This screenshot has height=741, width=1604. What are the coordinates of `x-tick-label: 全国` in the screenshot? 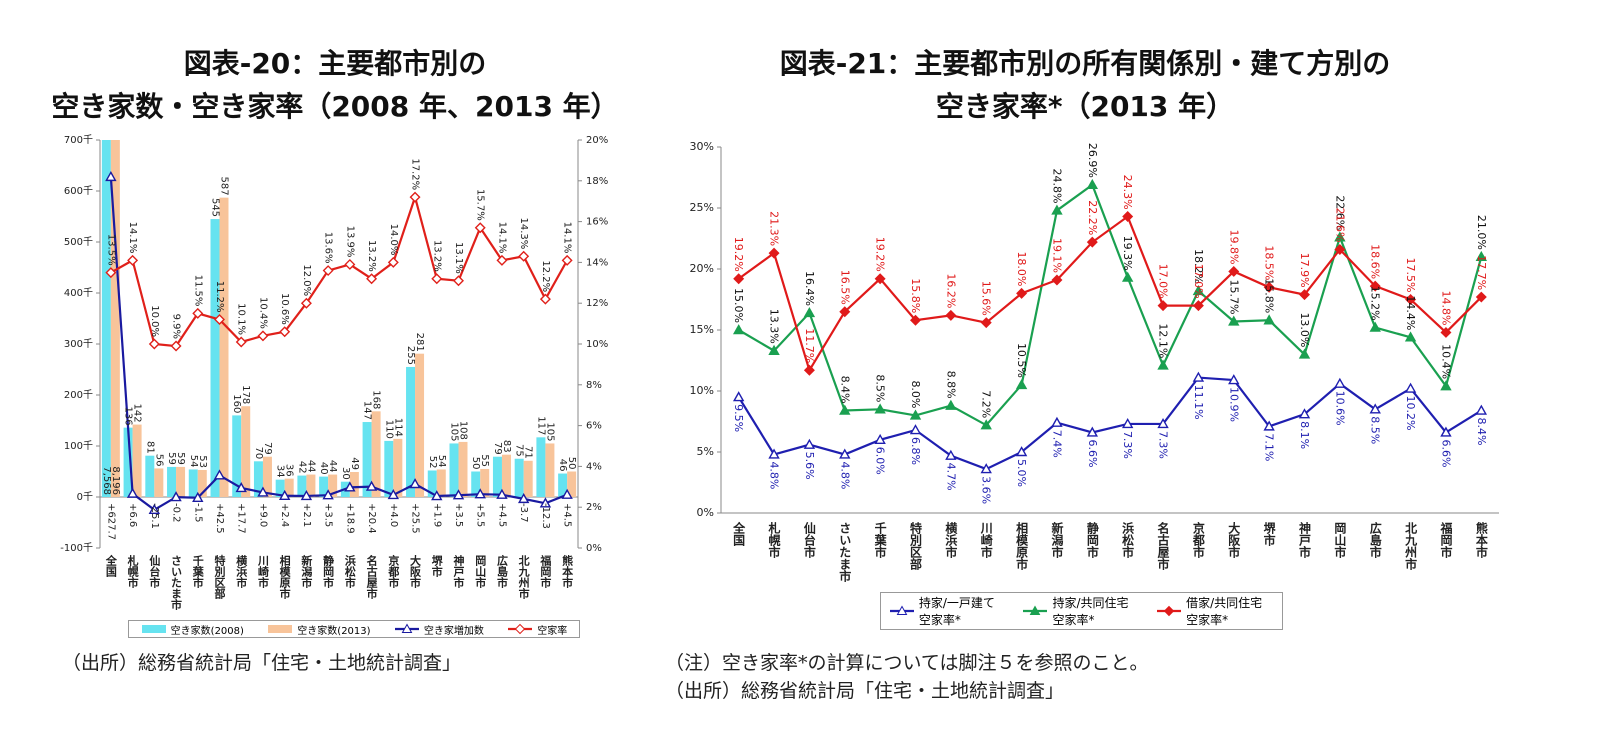 It's located at (739, 534).